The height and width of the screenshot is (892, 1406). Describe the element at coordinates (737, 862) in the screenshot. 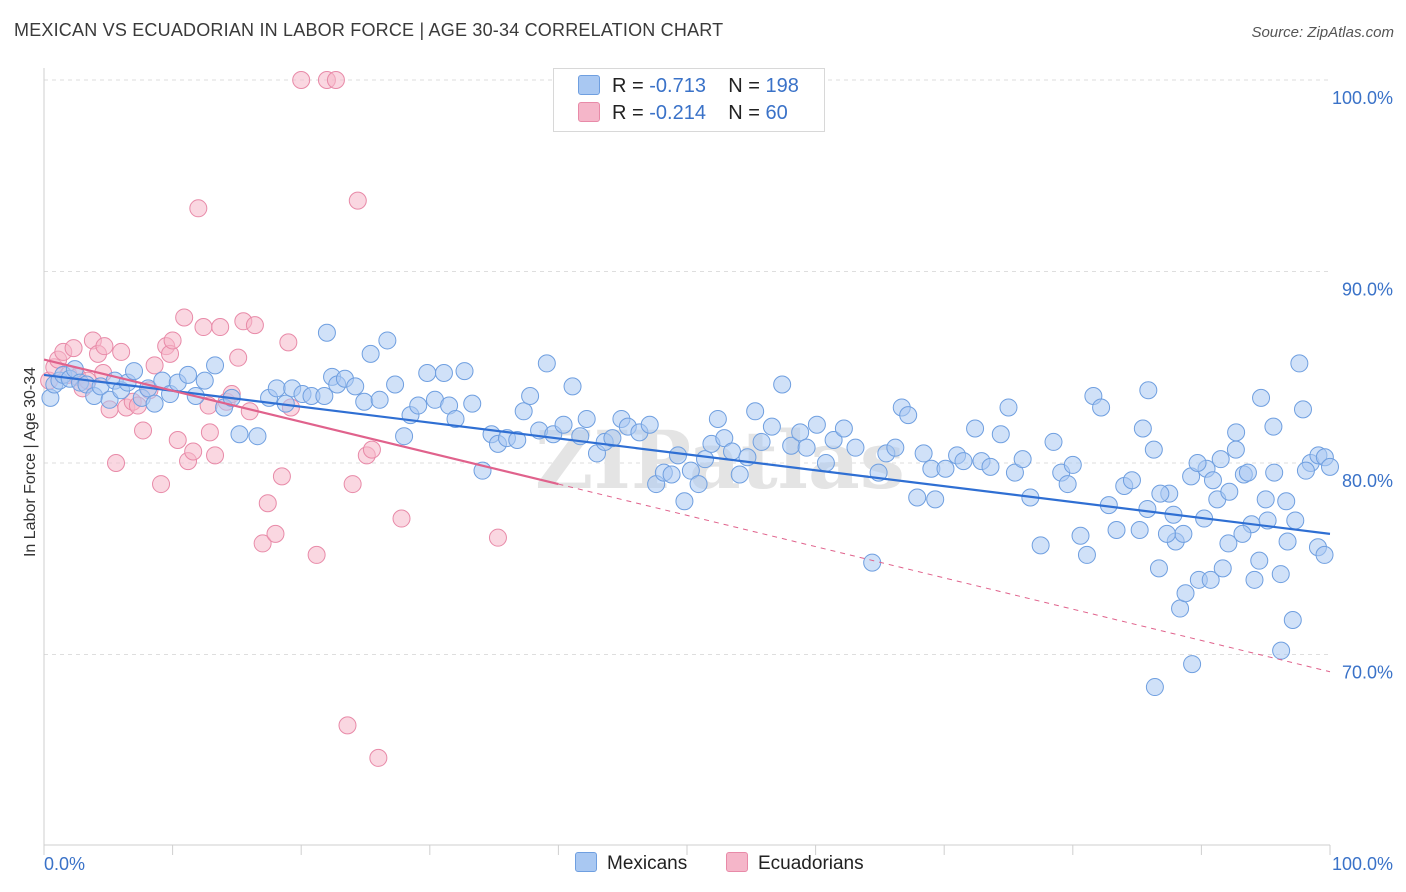

I see `ecuadorians-swatch` at that location.